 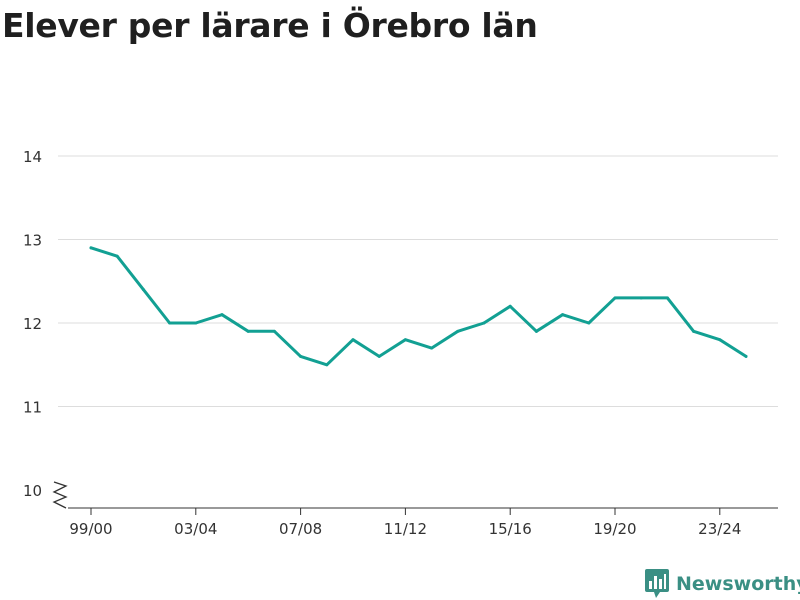 I want to click on x-tick-label: 03/04, so click(x=195, y=529).